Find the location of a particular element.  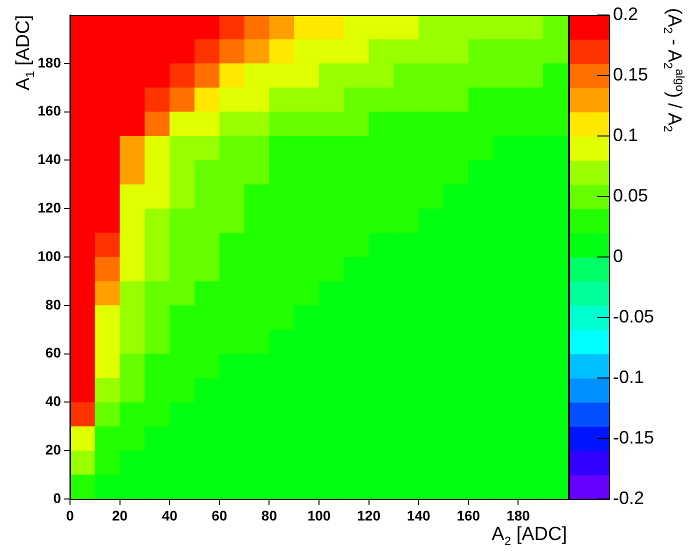

y-tick-label: 180 is located at coordinates (50, 62).